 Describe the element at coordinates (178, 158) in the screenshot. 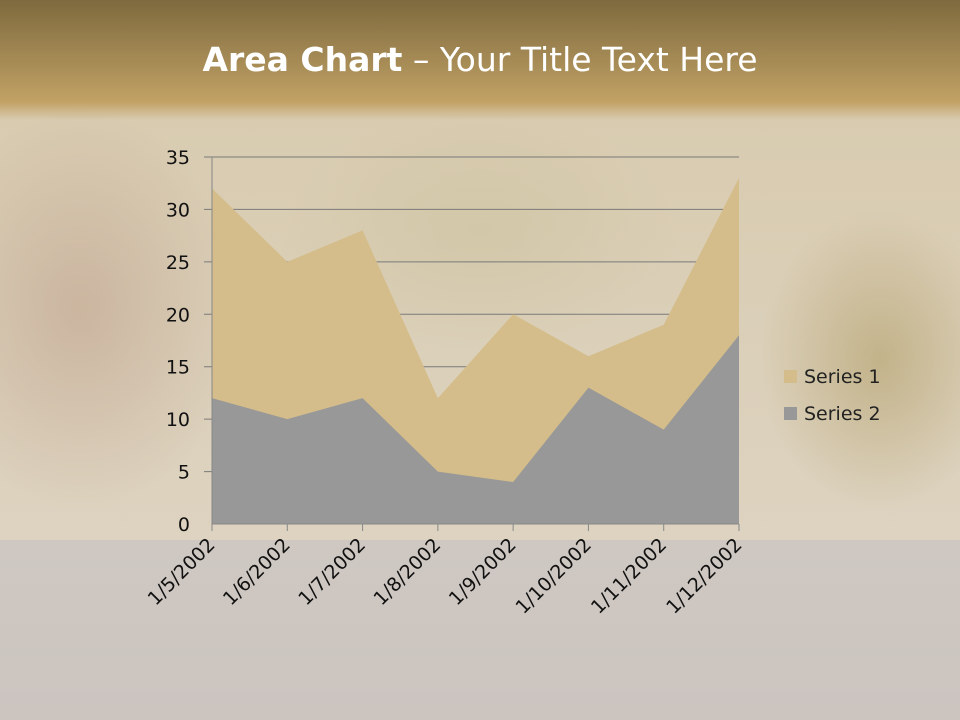

I see `y-tick-label: 35` at that location.